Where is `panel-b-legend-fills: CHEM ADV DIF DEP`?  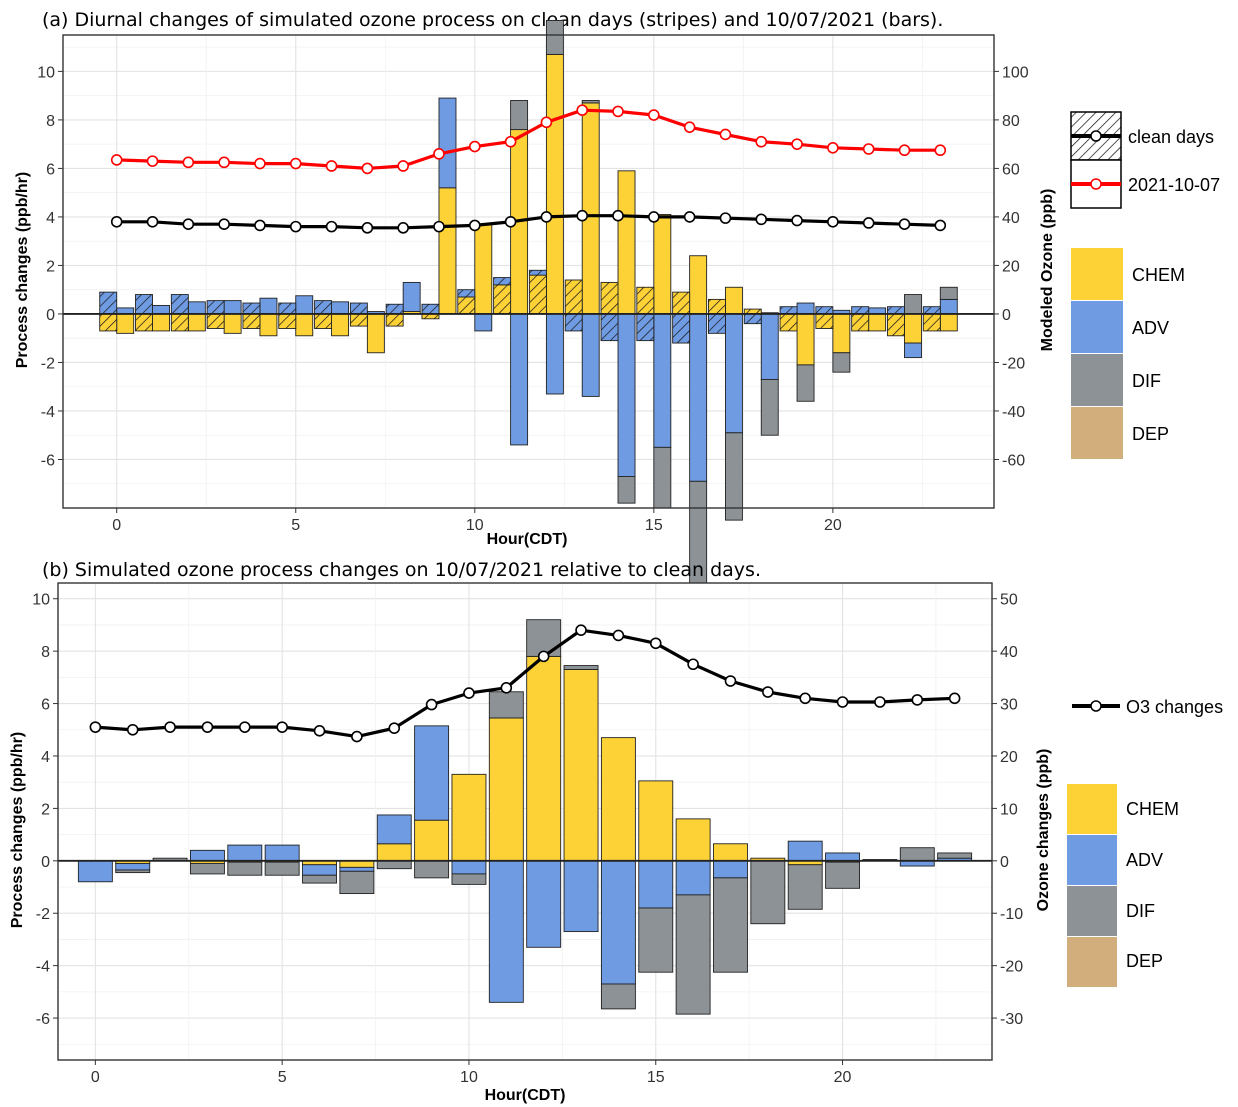
panel-b-legend-fills: CHEM ADV DIF DEP is located at coordinates (1123, 885).